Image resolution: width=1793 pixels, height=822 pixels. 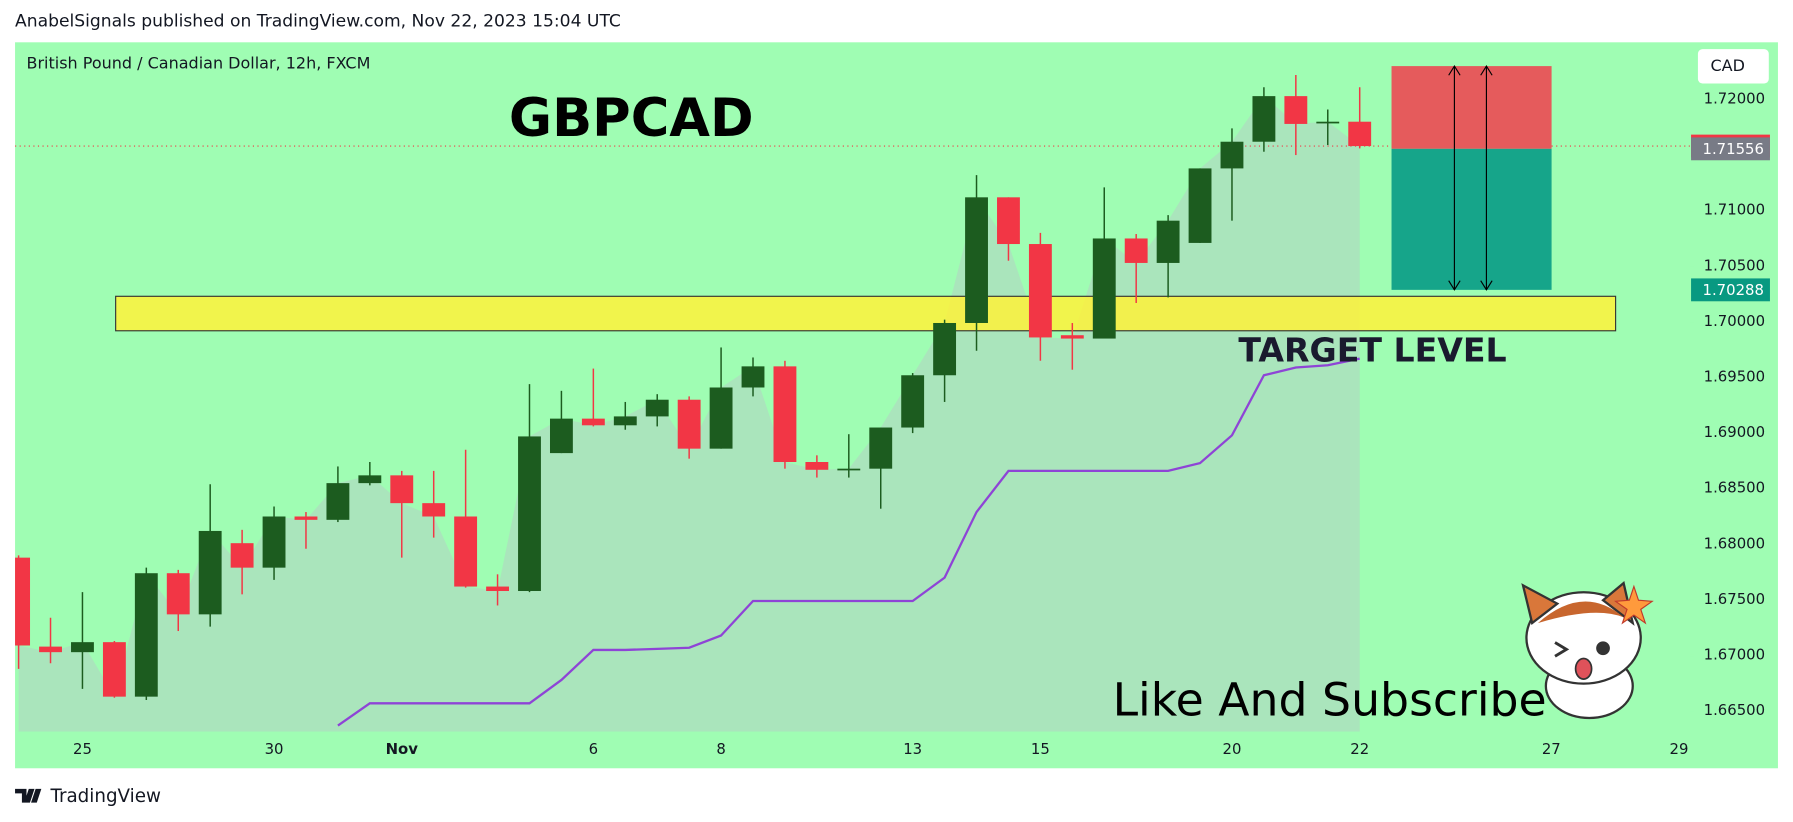 I want to click on currency-box, so click(x=1733, y=66).